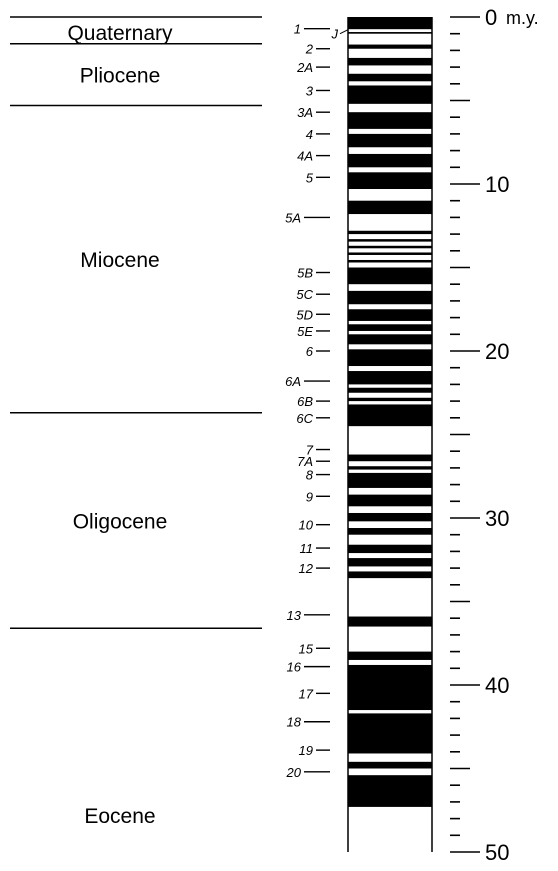 Image resolution: width=558 pixels, height=871 pixels. What do you see at coordinates (294, 615) in the screenshot?
I see `anomaly-label: 13` at bounding box center [294, 615].